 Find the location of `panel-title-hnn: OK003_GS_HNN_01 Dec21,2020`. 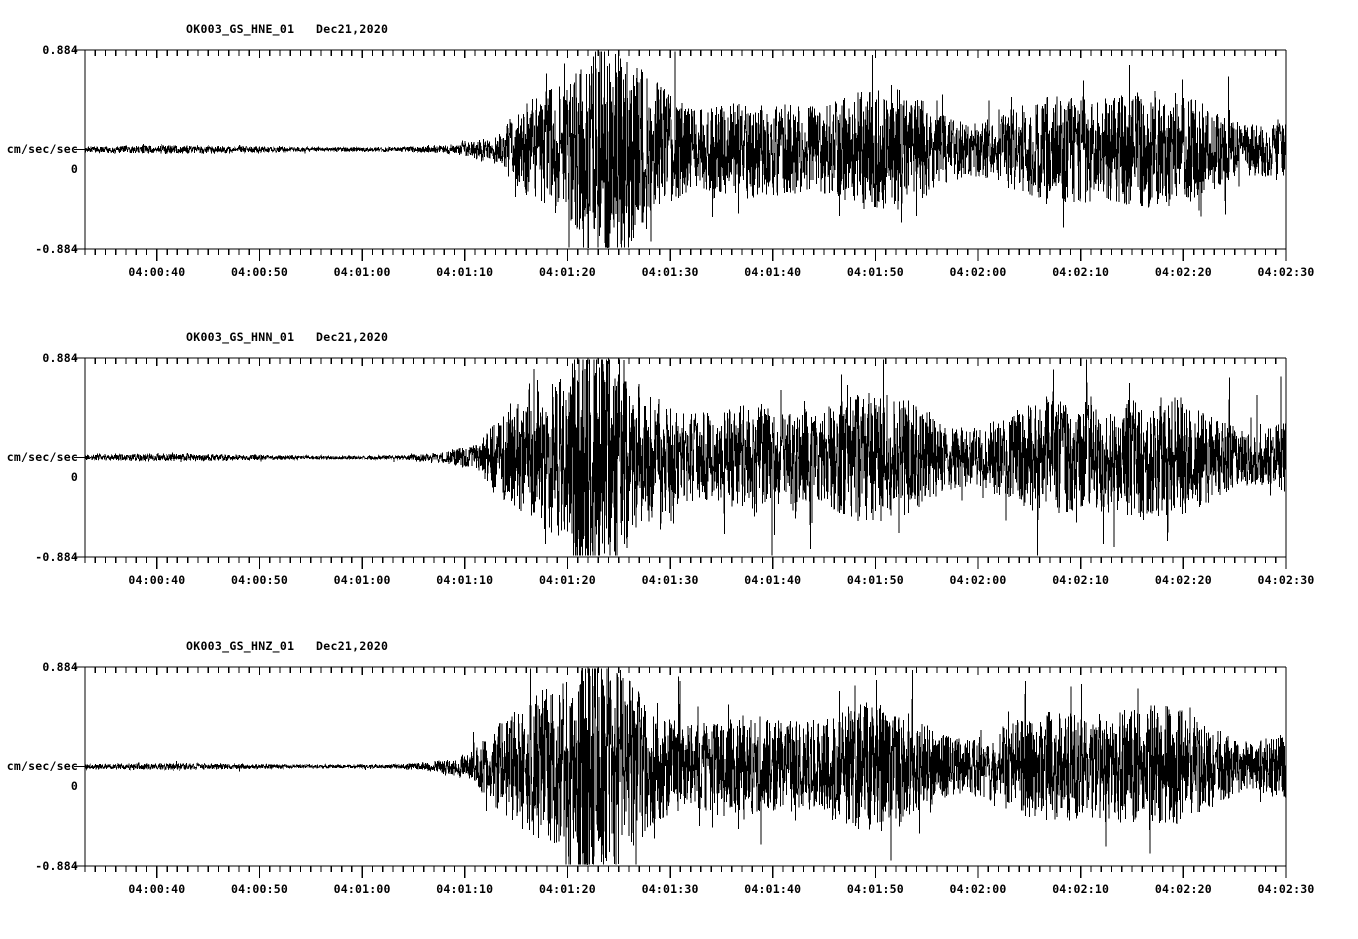

panel-title-hnn: OK003_GS_HNN_01 Dec21,2020 is located at coordinates (287, 337).